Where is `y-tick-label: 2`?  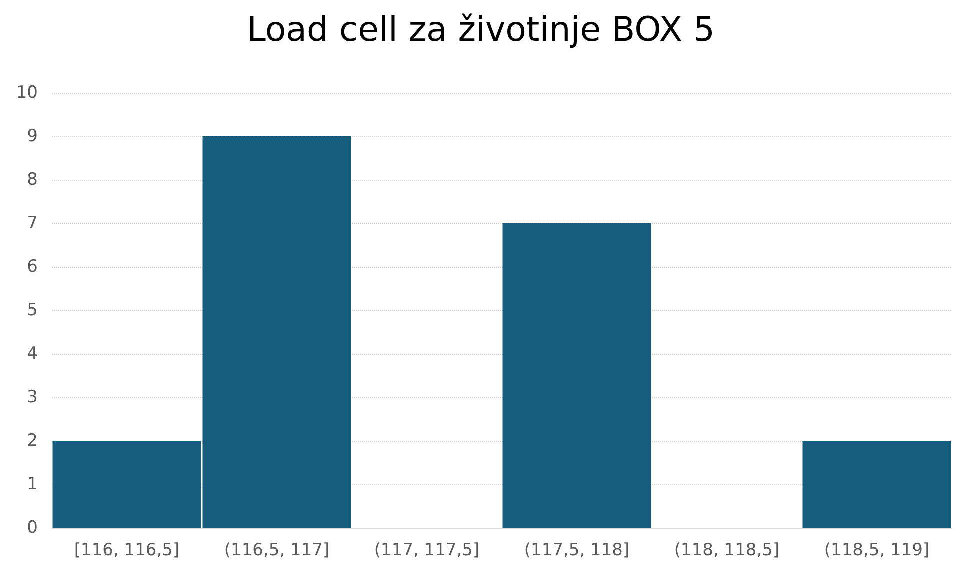
y-tick-label: 2 is located at coordinates (32, 441).